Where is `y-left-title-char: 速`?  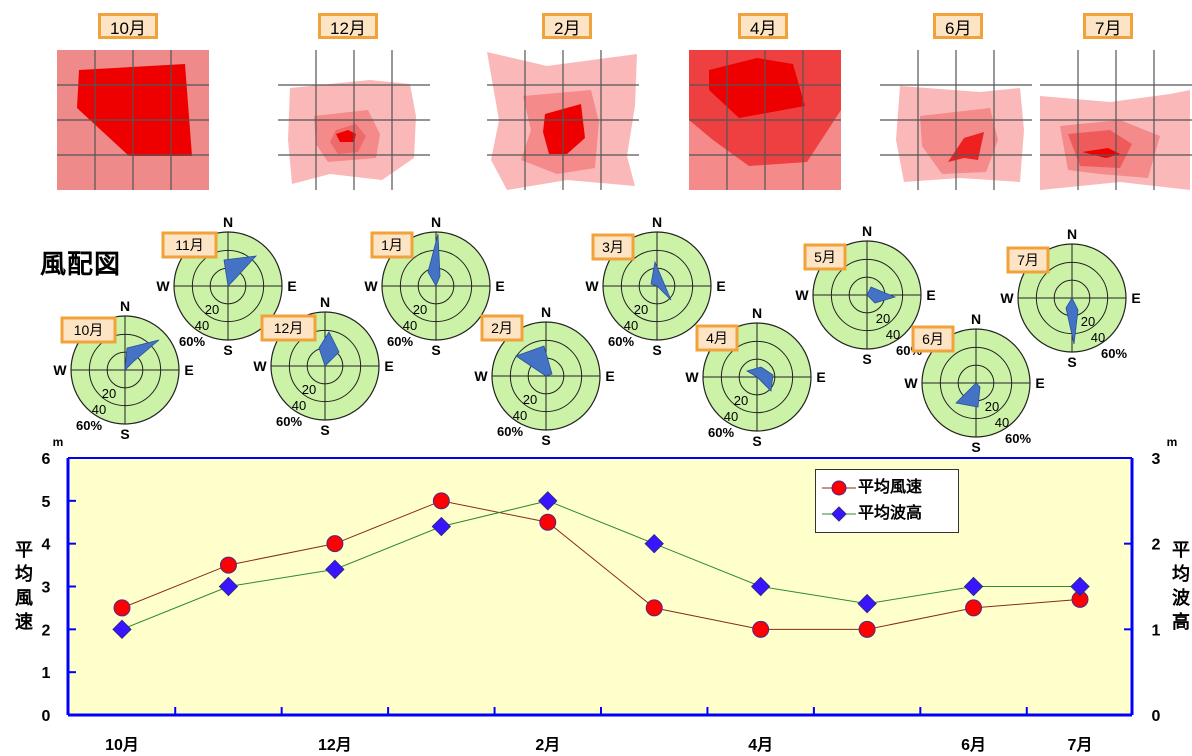
y-left-title-char: 速 is located at coordinates (24, 621).